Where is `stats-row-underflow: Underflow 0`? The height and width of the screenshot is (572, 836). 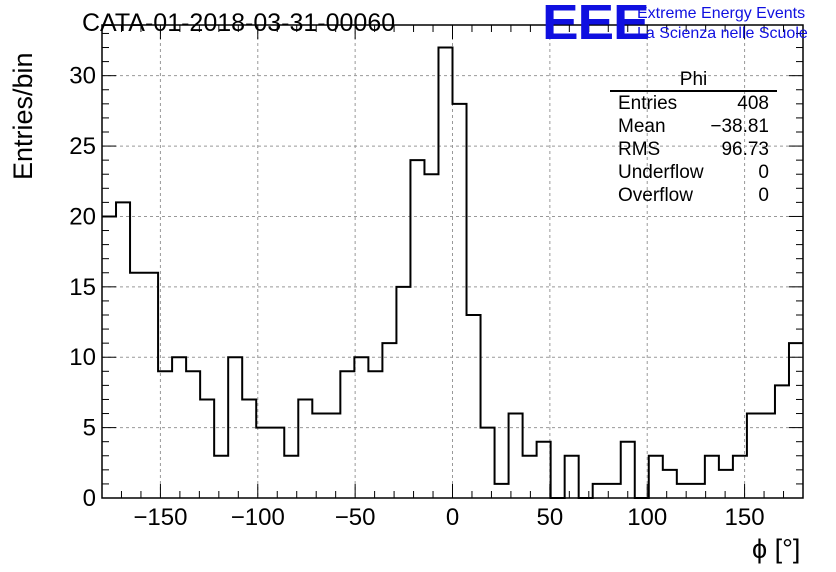 stats-row-underflow: Underflow 0 is located at coordinates (693, 172).